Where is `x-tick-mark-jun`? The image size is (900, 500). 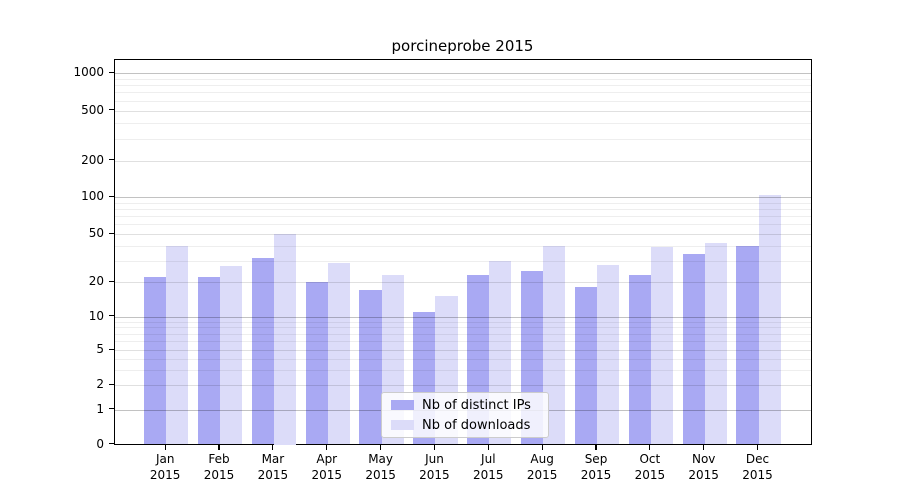 x-tick-mark-jun is located at coordinates (434, 447).